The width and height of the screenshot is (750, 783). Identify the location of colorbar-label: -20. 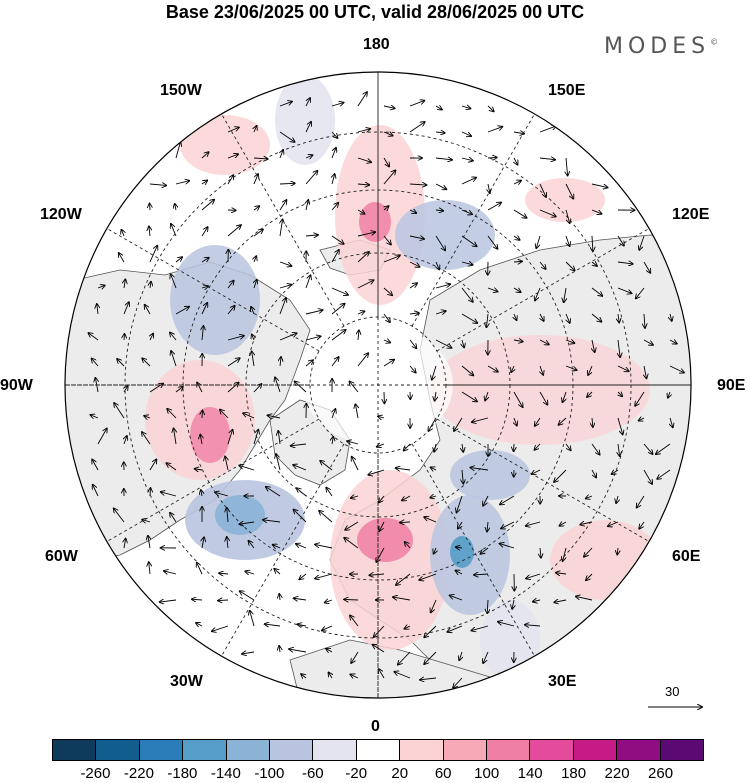
(356, 773).